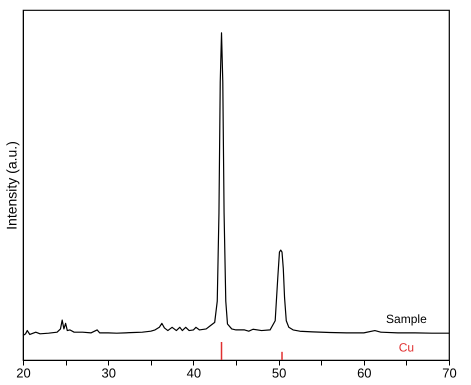  I want to click on y-axis-title: Intensity (a.u.), so click(12, 185).